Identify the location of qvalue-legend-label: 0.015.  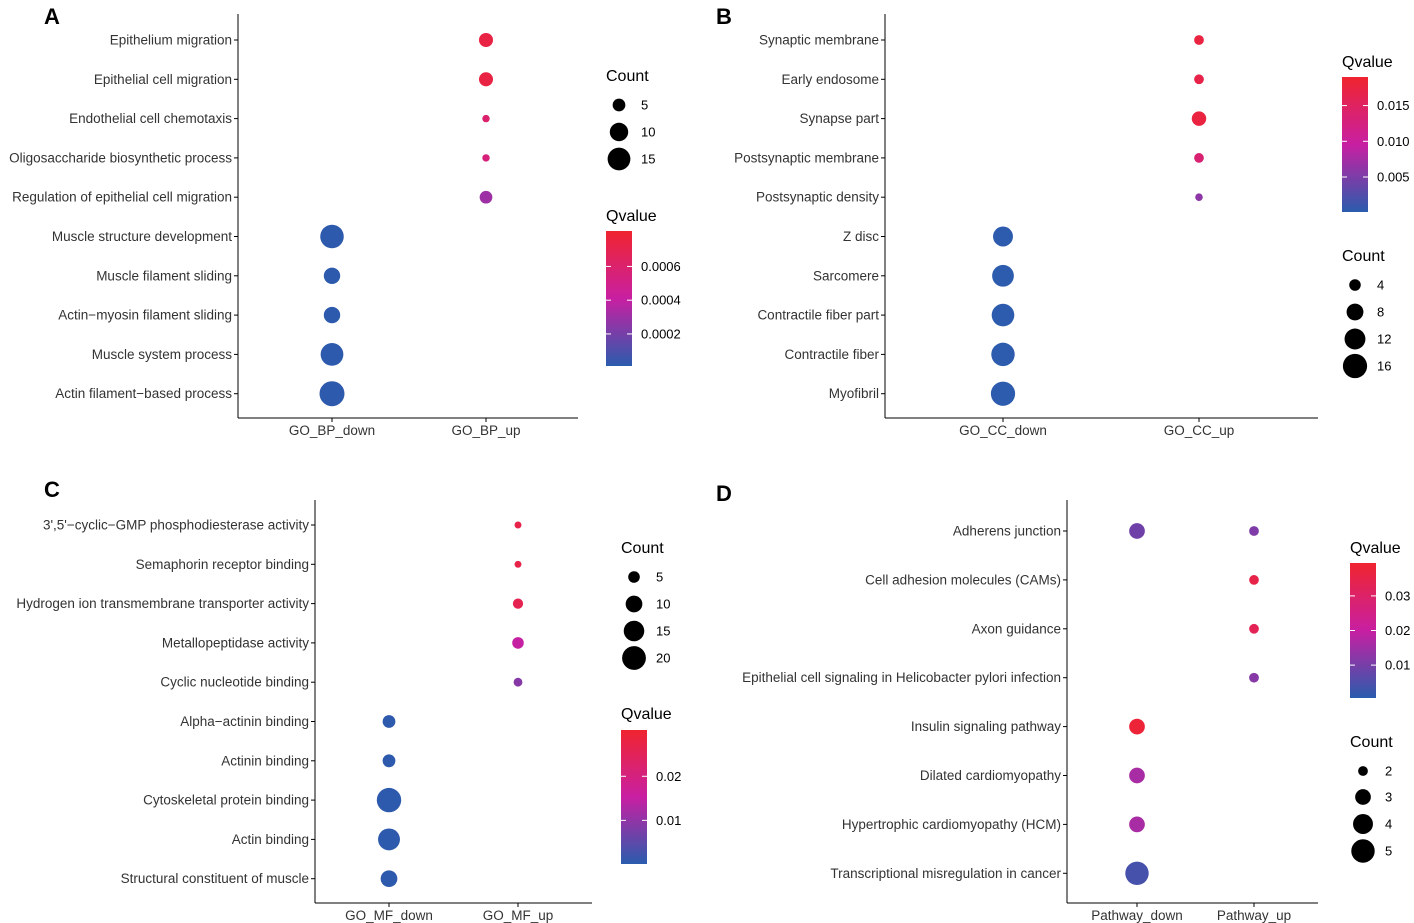
(1393, 105).